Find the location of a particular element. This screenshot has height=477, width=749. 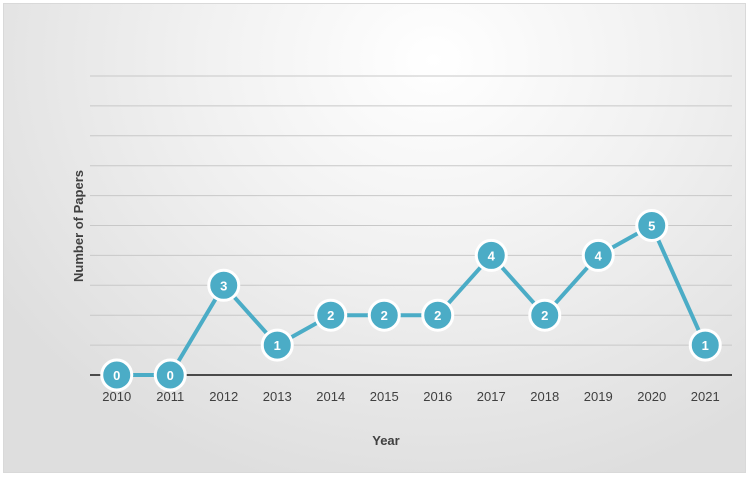

x-tick-label: 2010 is located at coordinates (116, 396).